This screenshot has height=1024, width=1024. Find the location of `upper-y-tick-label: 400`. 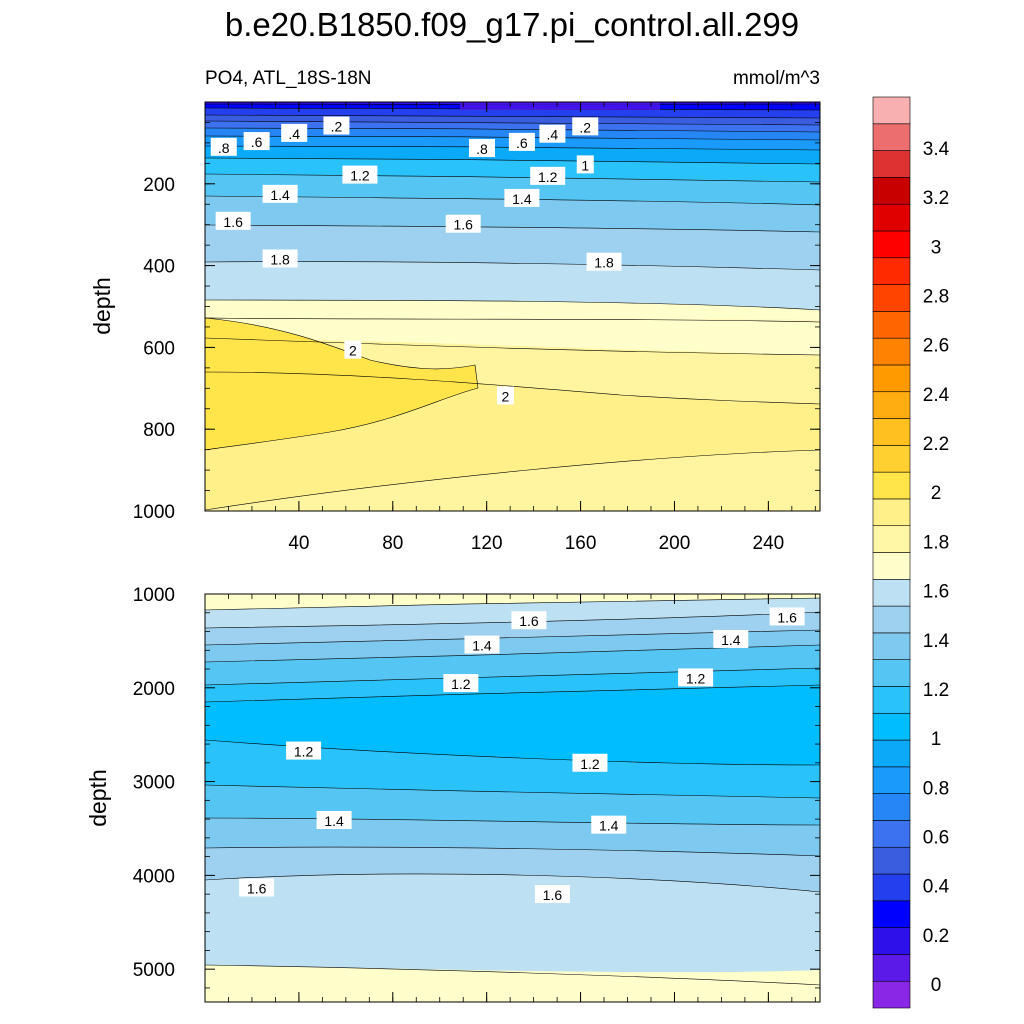

upper-y-tick-label: 400 is located at coordinates (159, 267).